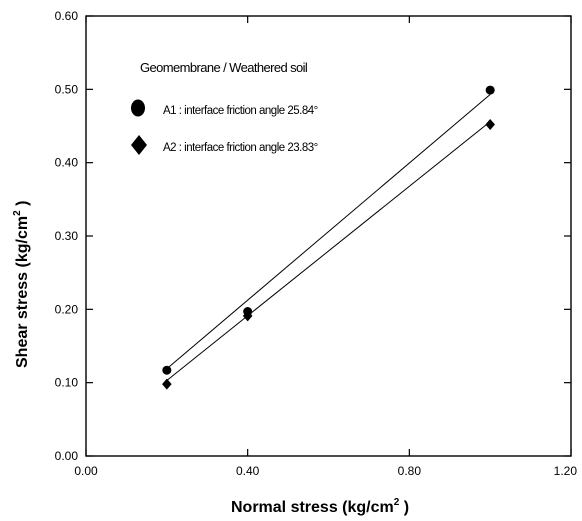  What do you see at coordinates (404, 507) in the screenshot?
I see `x-axis-title-close: )` at bounding box center [404, 507].